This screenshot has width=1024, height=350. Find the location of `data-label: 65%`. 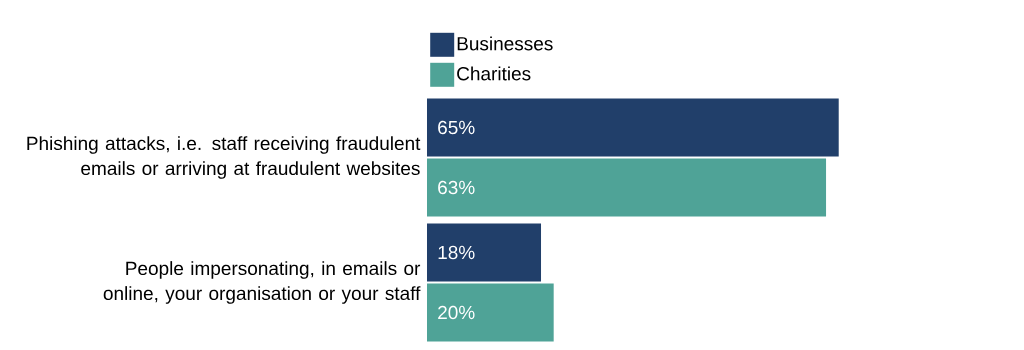

data-label: 65% is located at coordinates (456, 127).